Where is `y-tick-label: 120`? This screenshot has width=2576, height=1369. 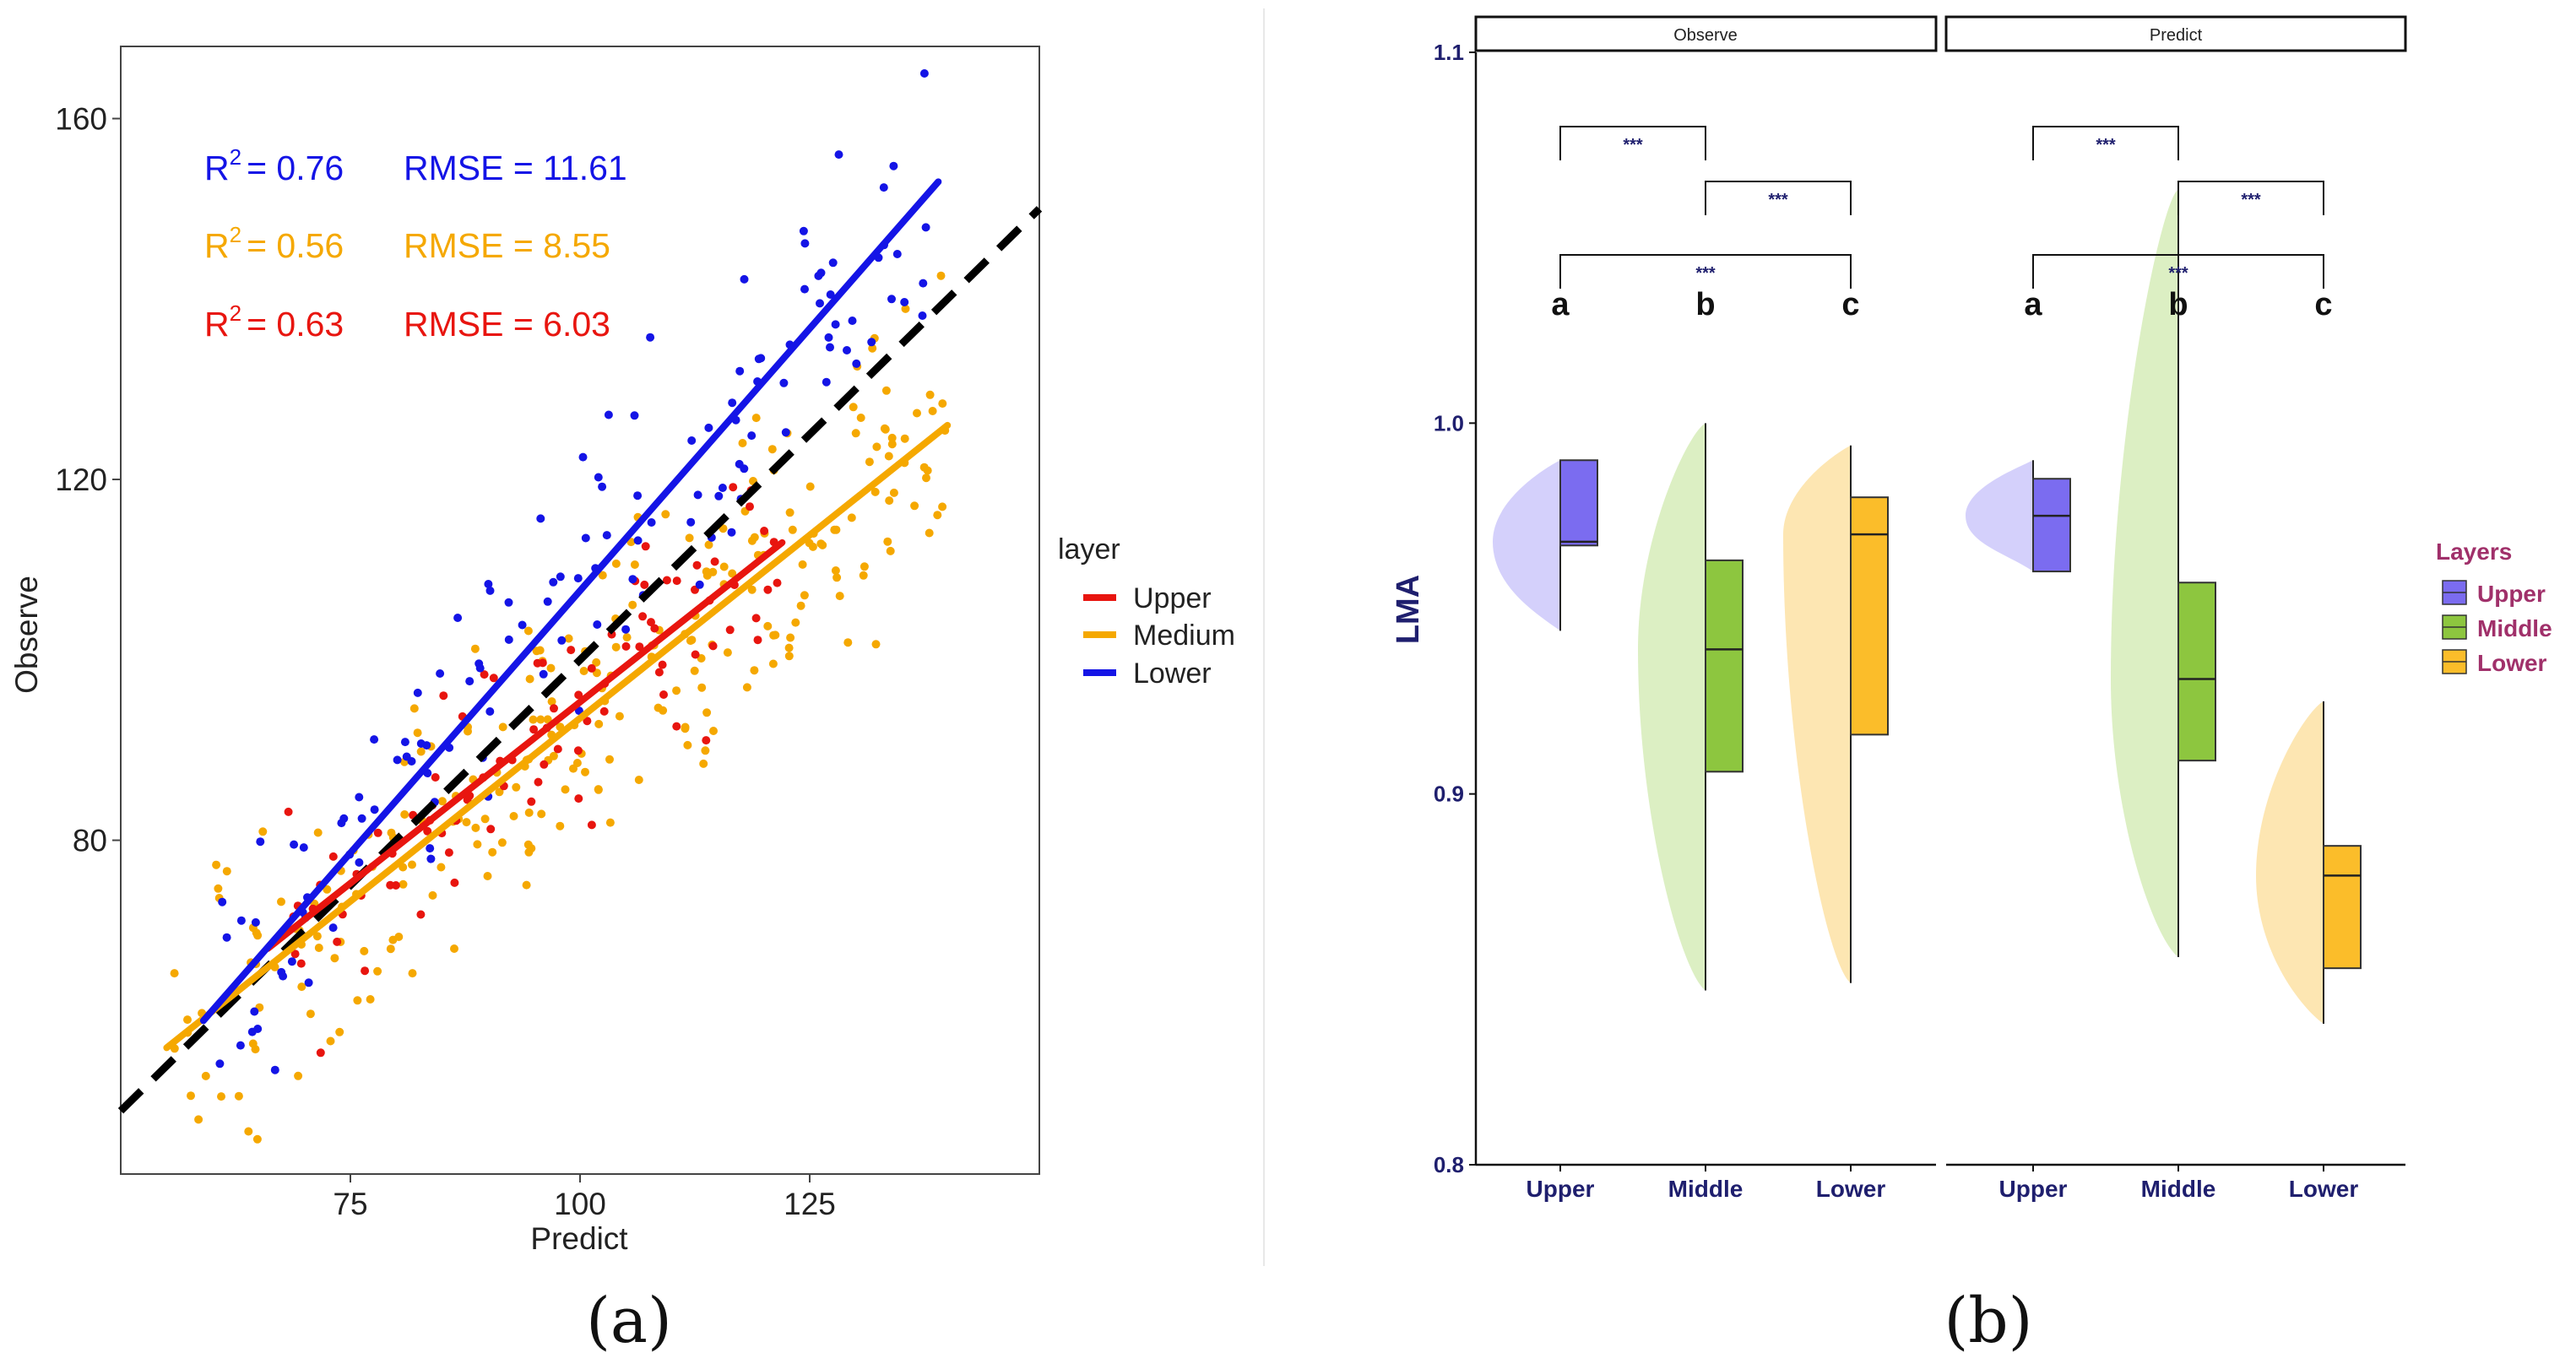
y-tick-label: 120 is located at coordinates (81, 480).